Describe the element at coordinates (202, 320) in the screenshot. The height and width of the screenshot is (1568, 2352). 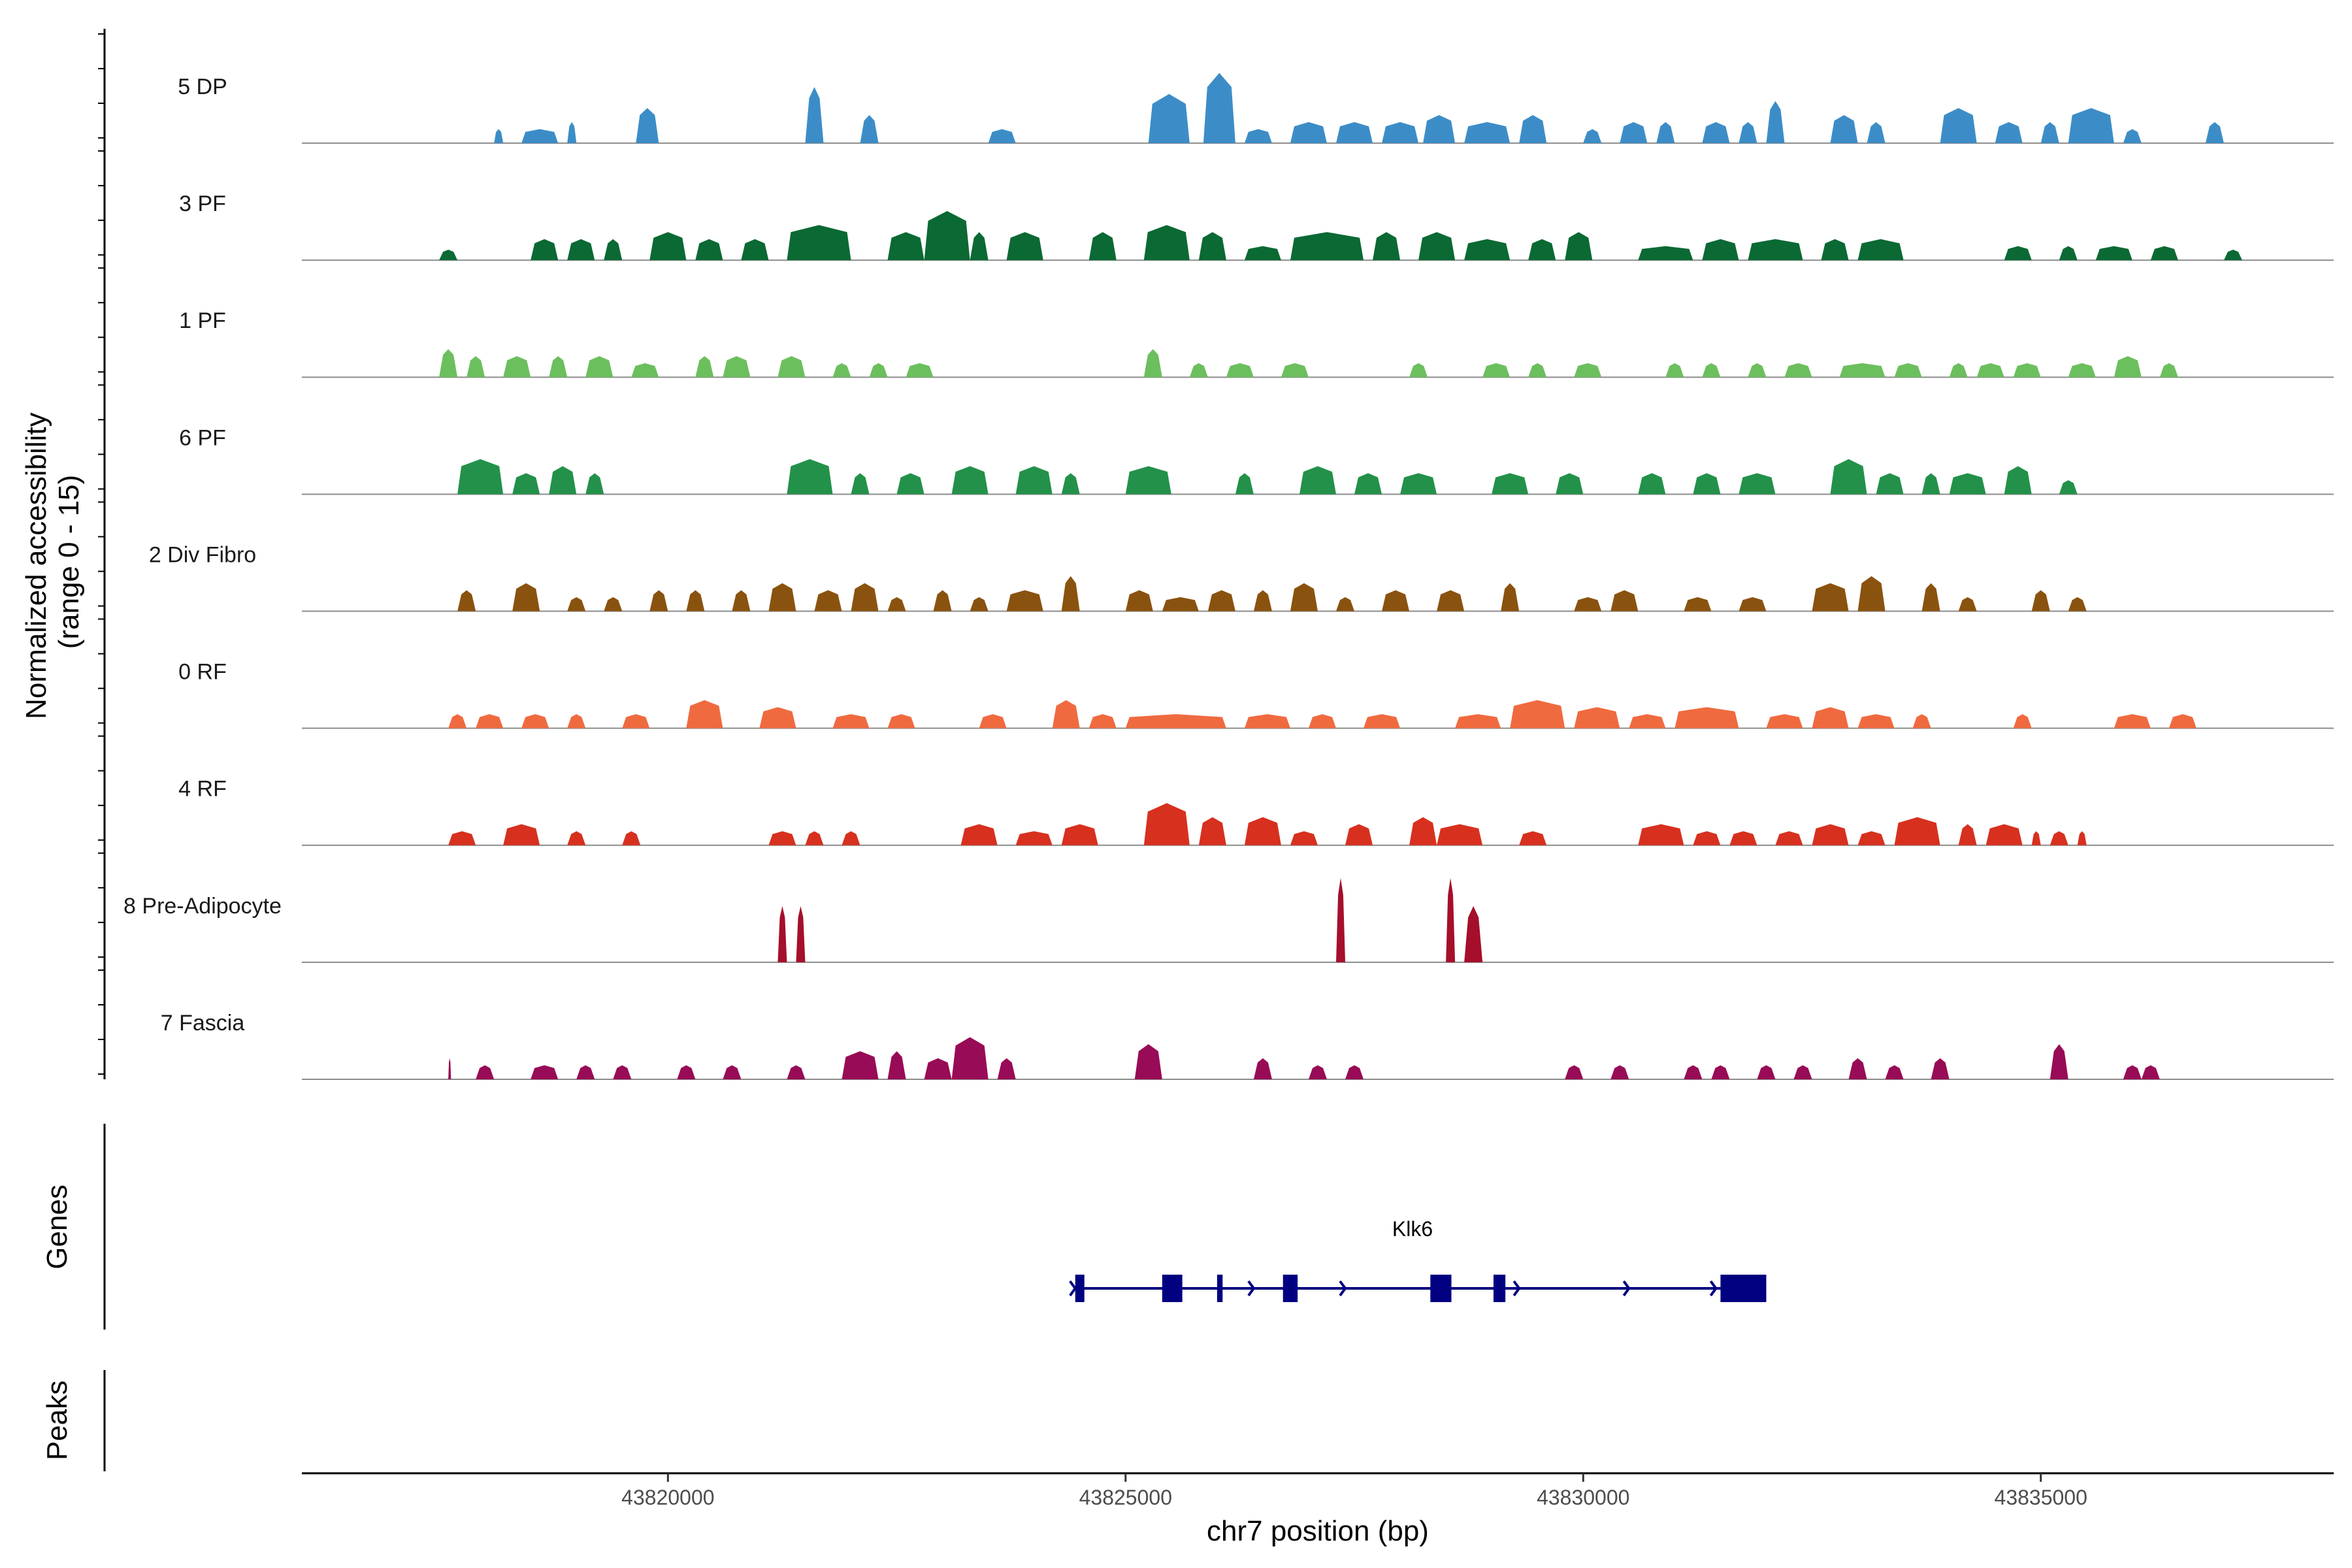
I see `track-label: 1 PF` at that location.